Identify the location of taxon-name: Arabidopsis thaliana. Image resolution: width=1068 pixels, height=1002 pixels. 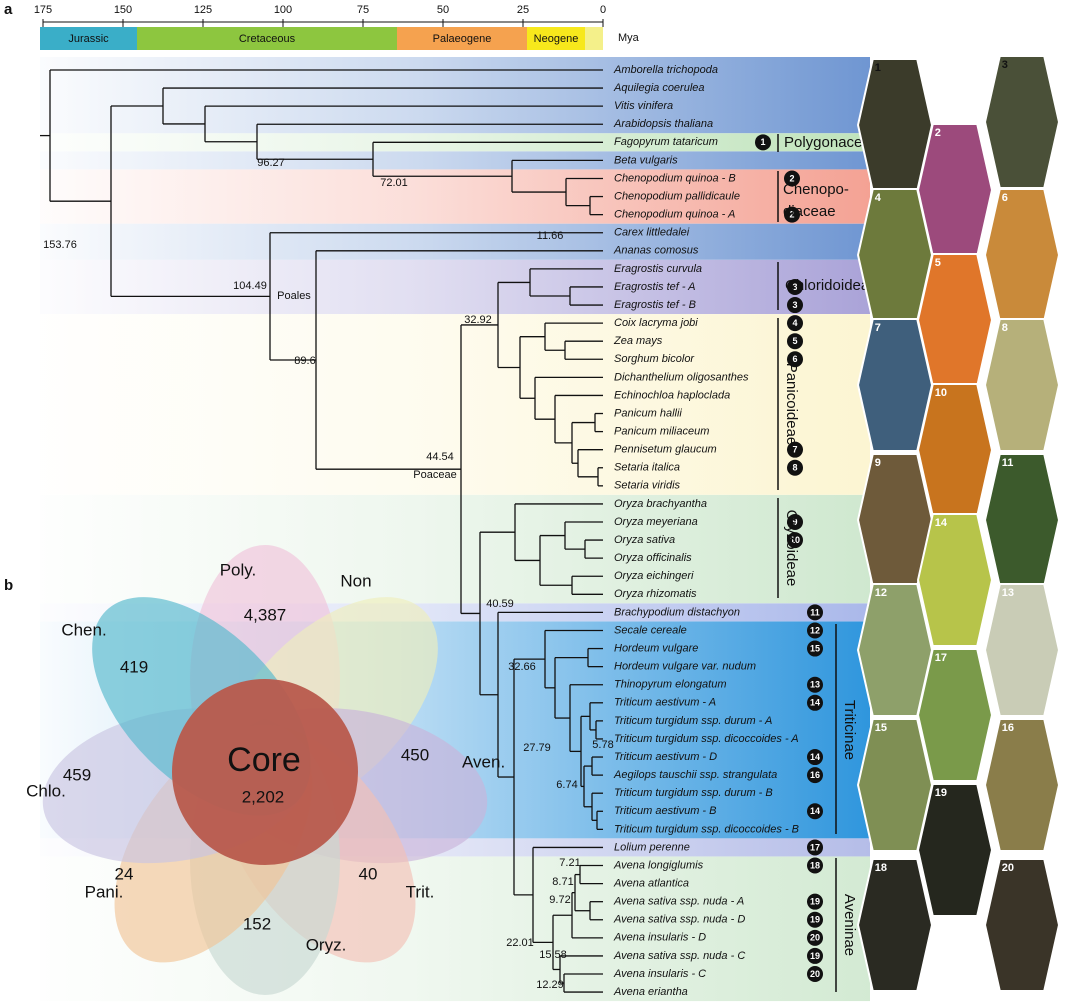
(663, 124).